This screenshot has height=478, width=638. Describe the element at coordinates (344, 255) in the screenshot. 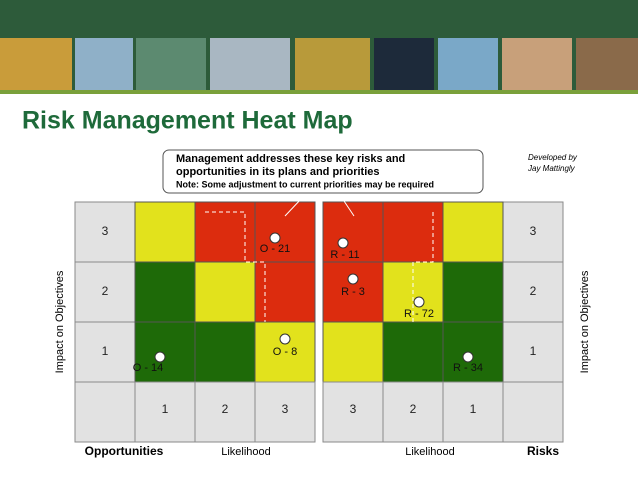

I see `marker-label: R - 11` at that location.